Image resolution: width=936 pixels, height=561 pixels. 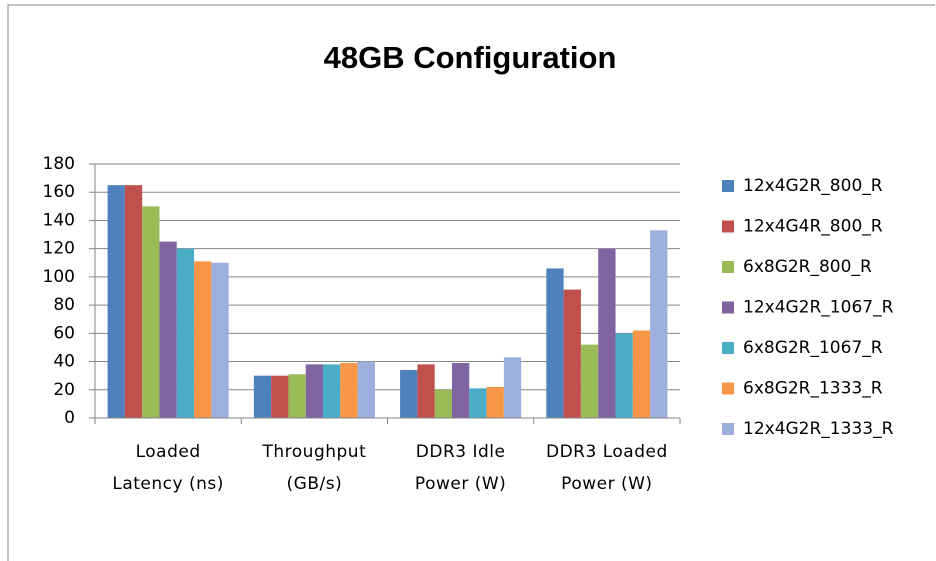 I want to click on y-tick-label: 160, so click(x=59, y=192).